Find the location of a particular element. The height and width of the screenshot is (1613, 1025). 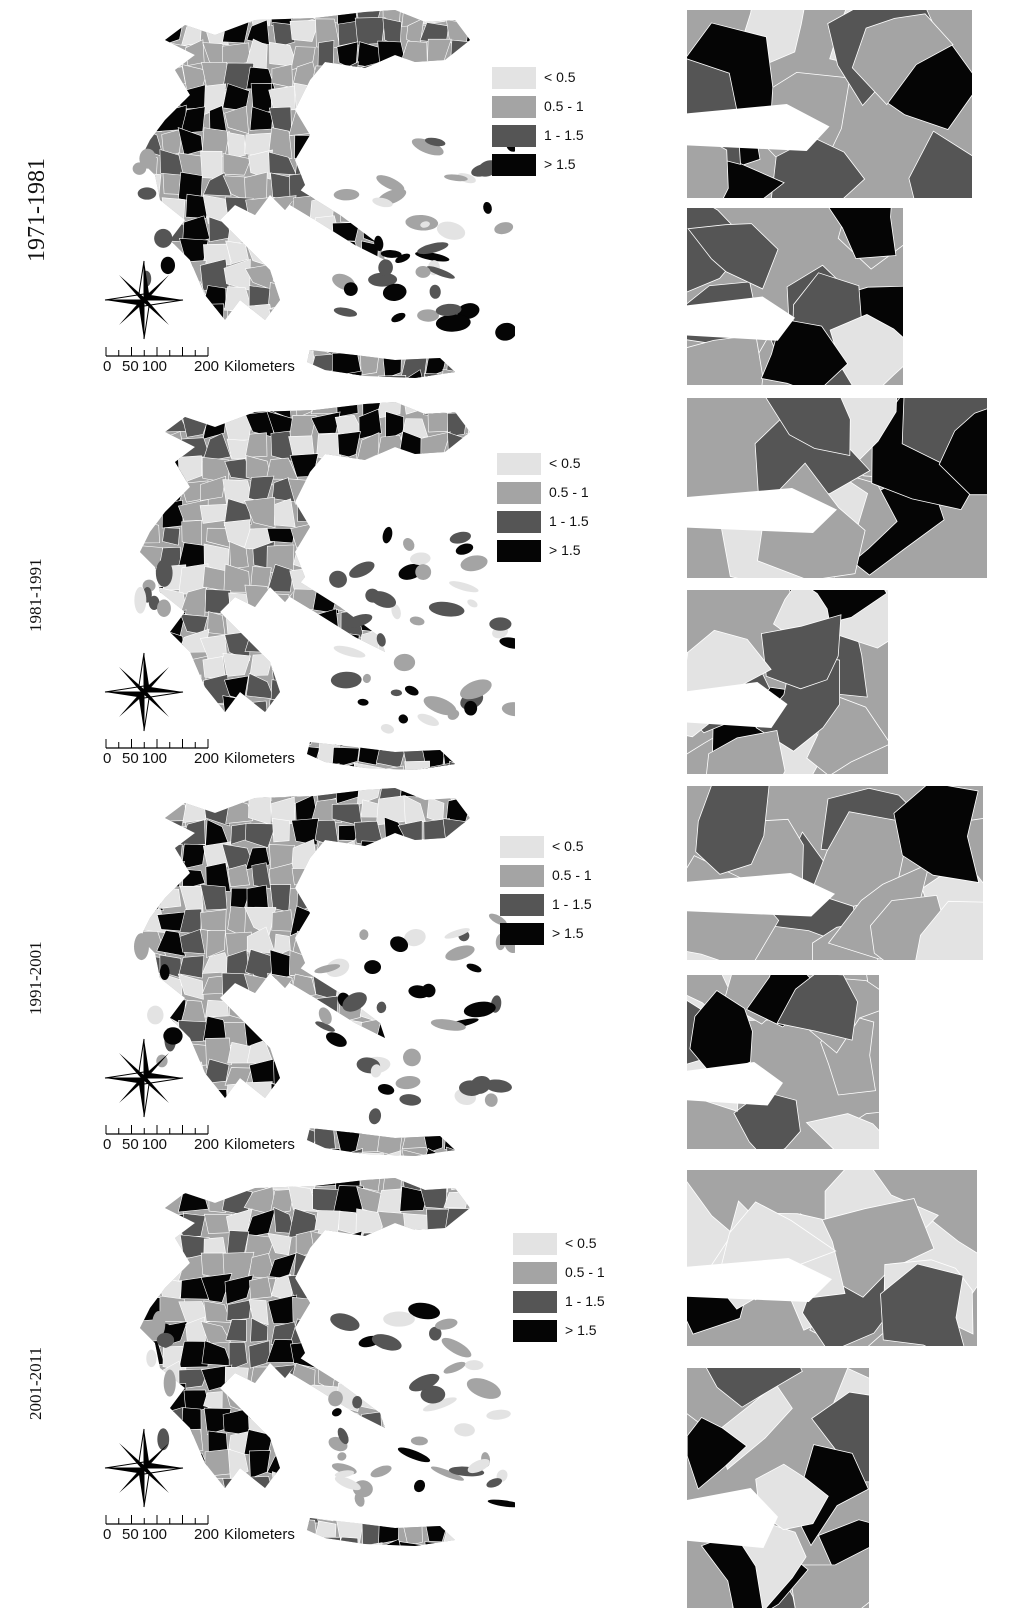

period-label: 2001-2011 is located at coordinates (35, 1383).